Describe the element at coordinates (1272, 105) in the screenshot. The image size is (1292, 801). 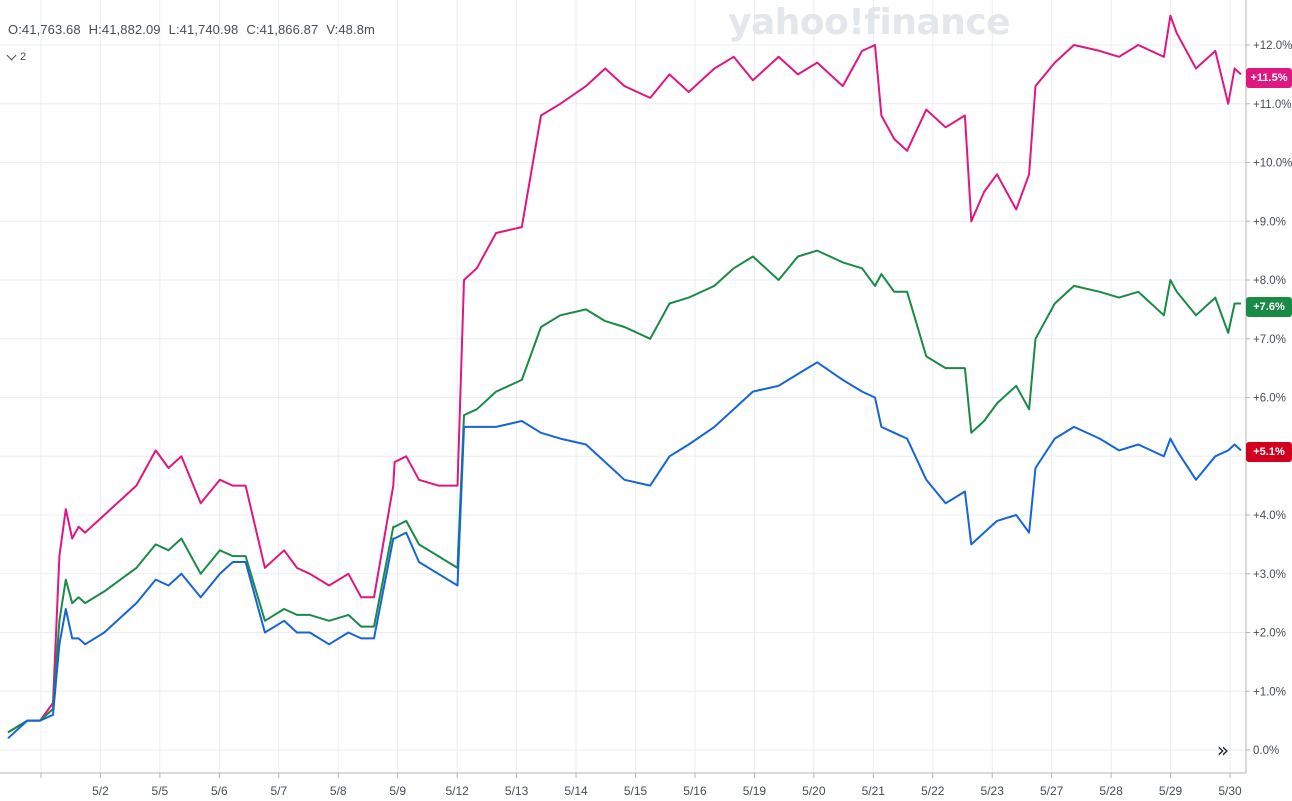
I see `y-tick-label: +11.0%` at that location.